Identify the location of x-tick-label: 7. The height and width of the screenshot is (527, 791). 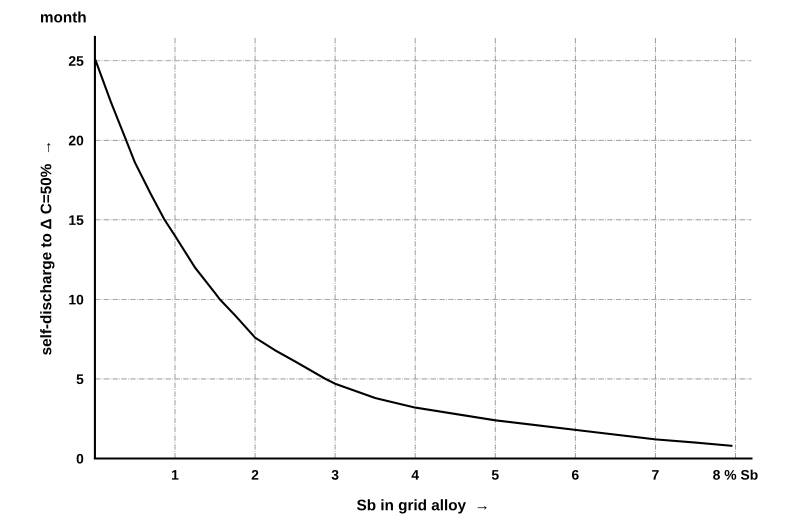
(655, 475).